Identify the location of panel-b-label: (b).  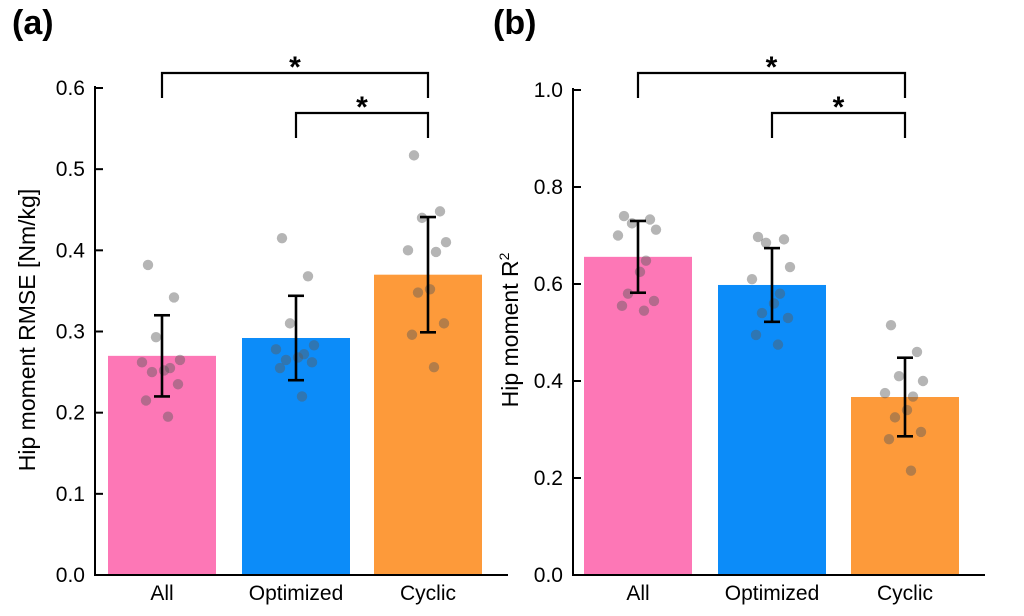
(514, 23).